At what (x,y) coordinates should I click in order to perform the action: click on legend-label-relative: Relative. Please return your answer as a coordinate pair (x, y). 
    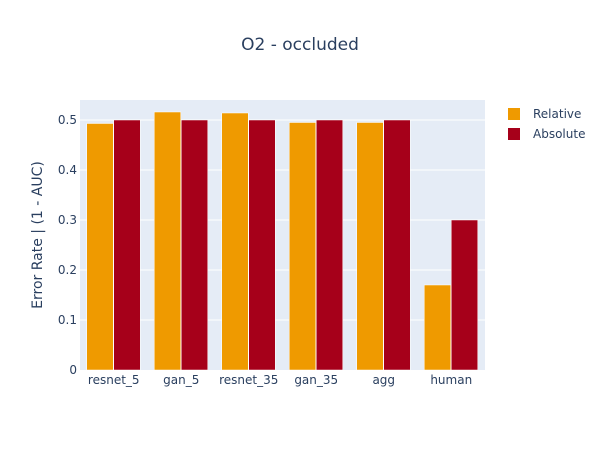
    Looking at the image, I should click on (557, 114).